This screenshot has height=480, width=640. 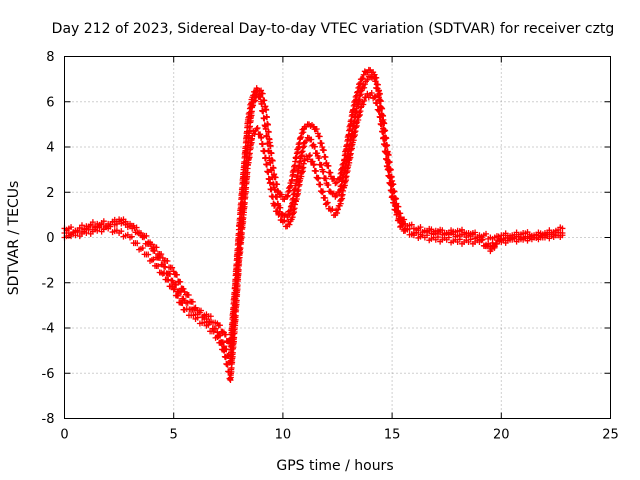 What do you see at coordinates (50, 102) in the screenshot?
I see `y-tick-label: 6` at bounding box center [50, 102].